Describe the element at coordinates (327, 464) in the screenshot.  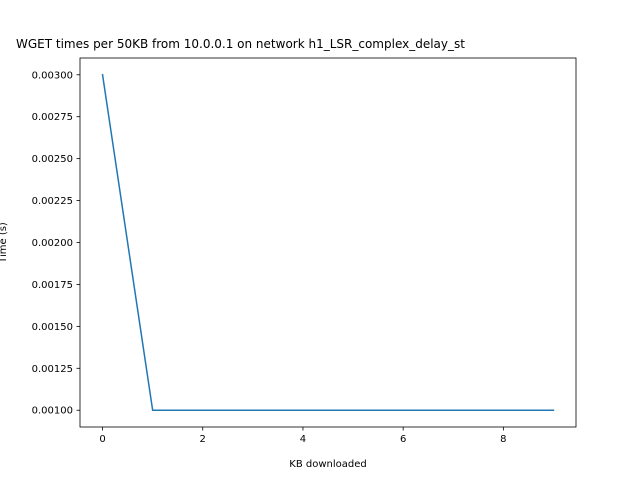
I see `x-axis-title: KB downloaded` at that location.